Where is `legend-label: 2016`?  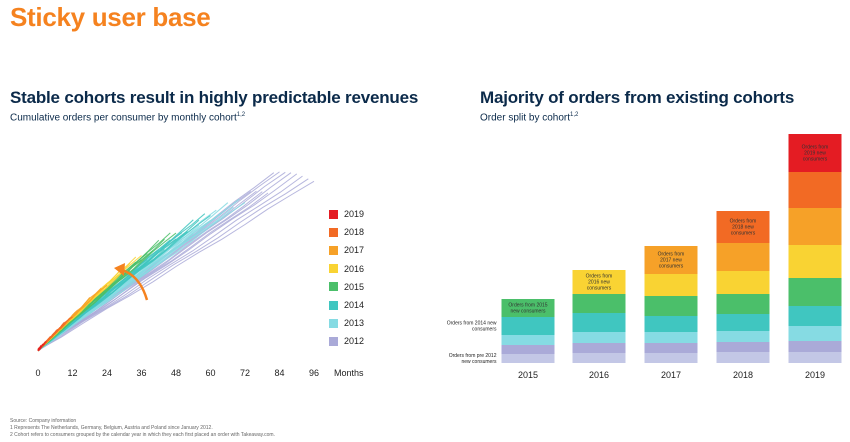
legend-label: 2016 is located at coordinates (354, 268).